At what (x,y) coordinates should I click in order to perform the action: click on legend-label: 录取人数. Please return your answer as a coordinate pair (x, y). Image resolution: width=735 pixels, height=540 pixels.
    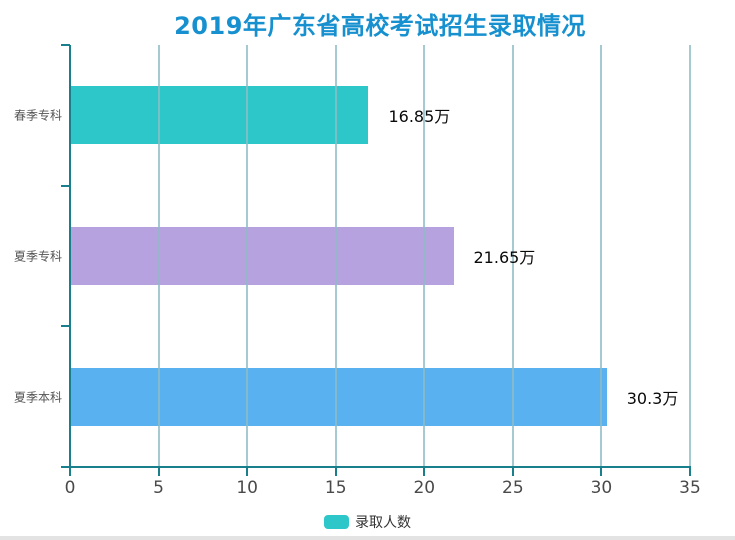
    Looking at the image, I should click on (383, 523).